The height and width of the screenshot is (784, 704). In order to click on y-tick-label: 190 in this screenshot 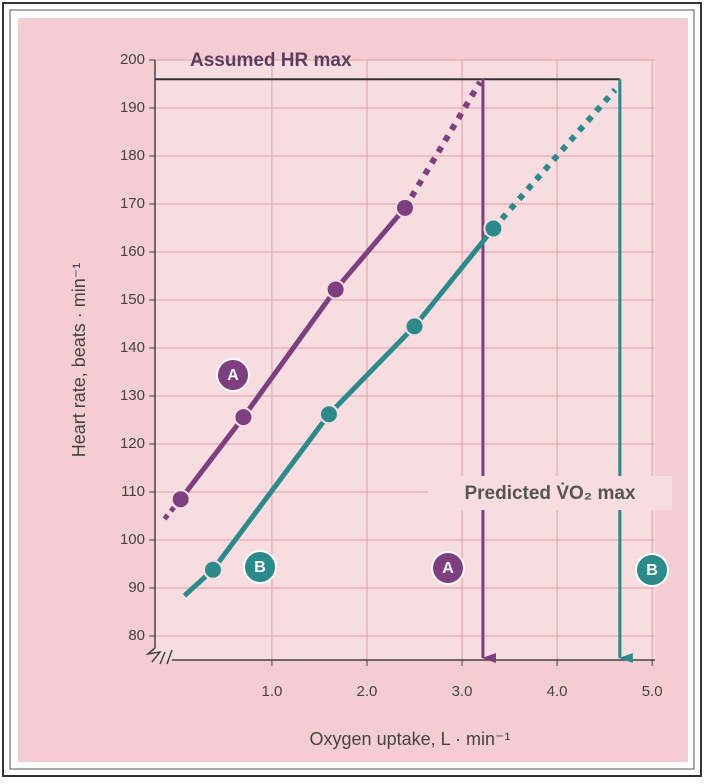, I will do `click(132, 107)`.